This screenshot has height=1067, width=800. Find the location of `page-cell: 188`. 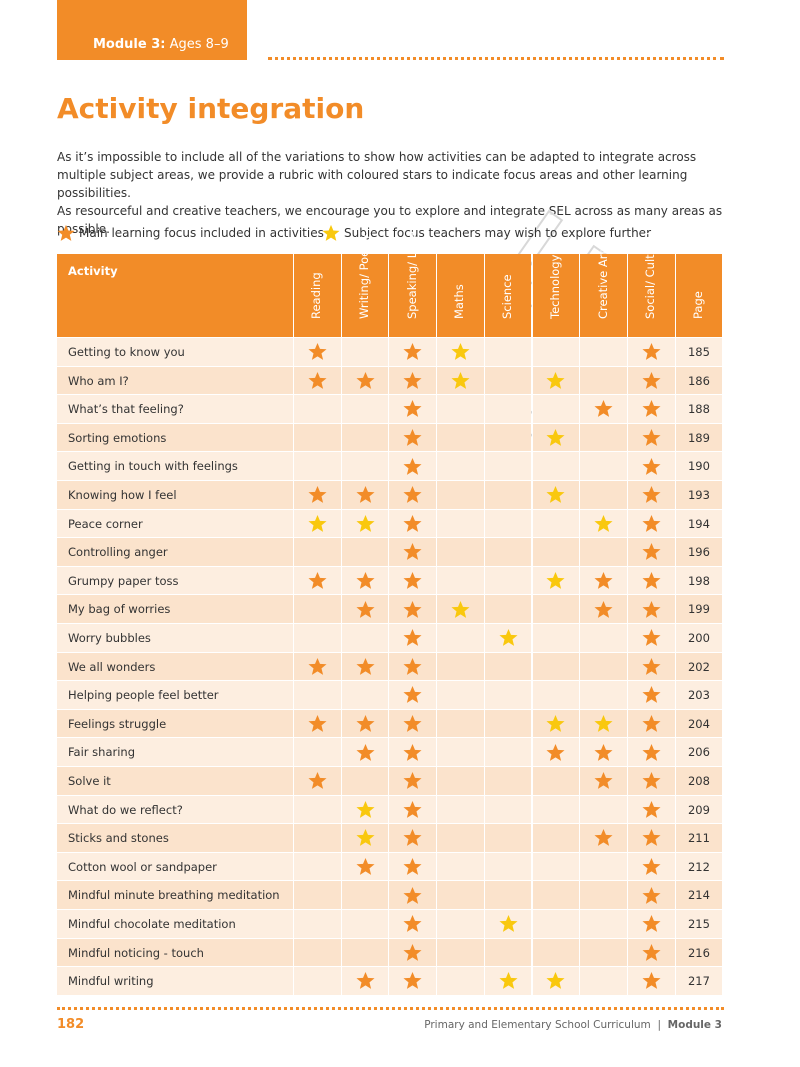

page-cell: 188 is located at coordinates (698, 408).